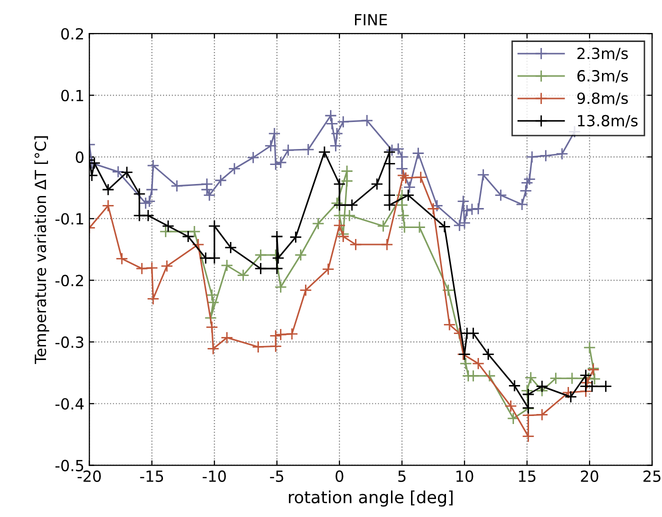  Describe the element at coordinates (69, 342) in the screenshot. I see `y-tick-label: -0.3` at that location.